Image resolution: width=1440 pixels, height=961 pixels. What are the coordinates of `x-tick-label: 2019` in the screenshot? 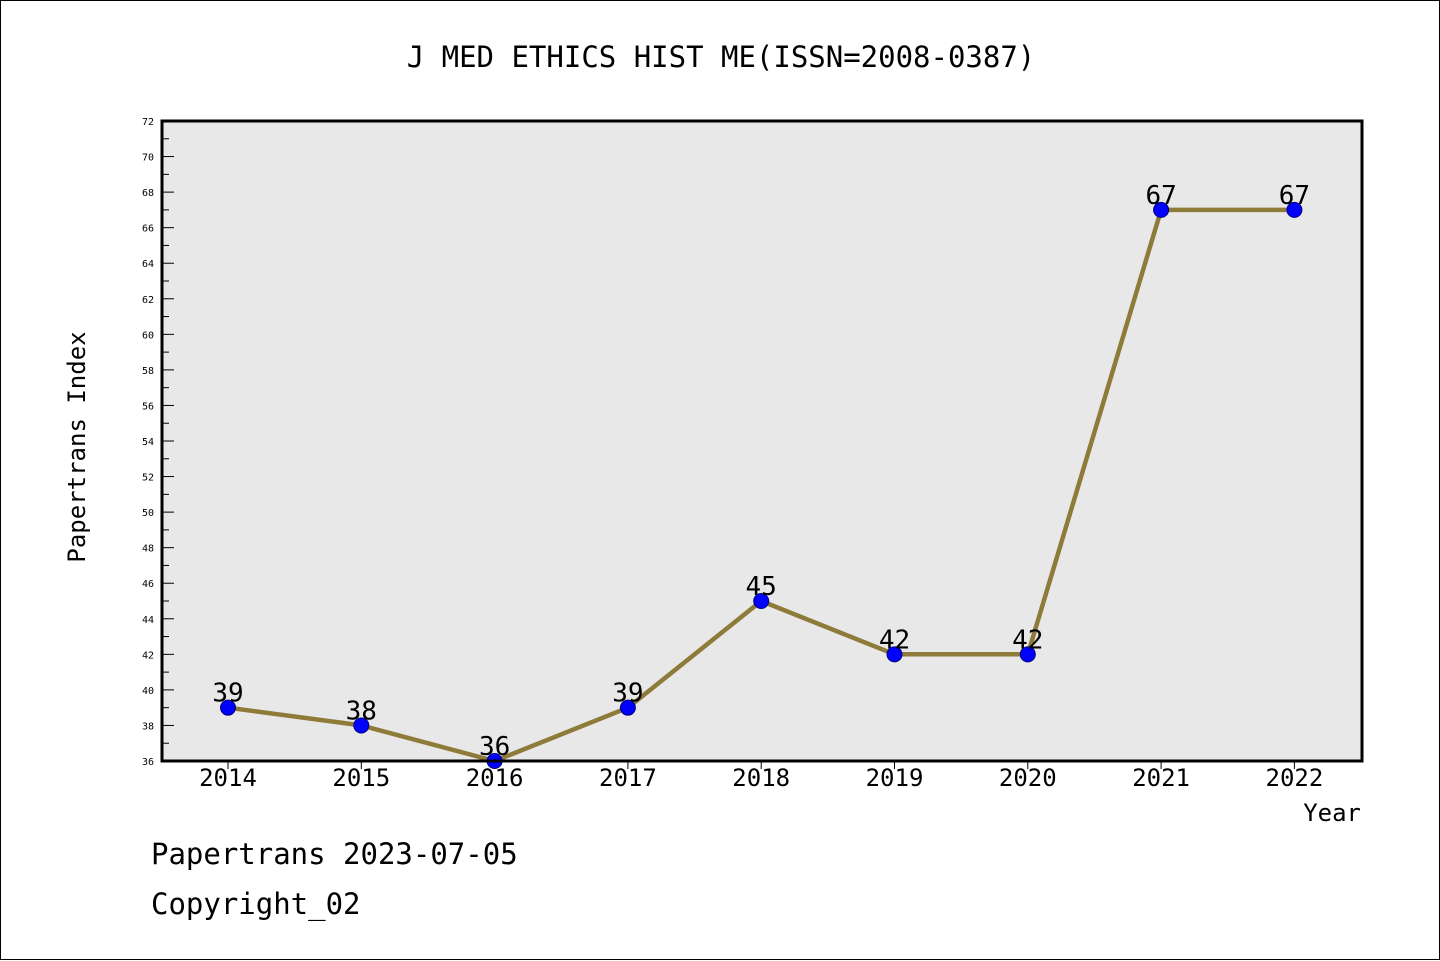 It's located at (895, 778).